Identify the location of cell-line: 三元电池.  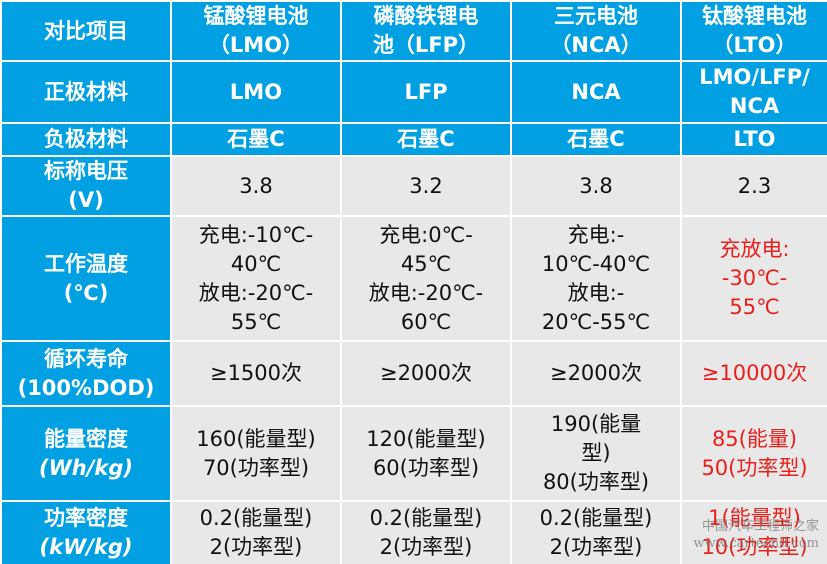
(596, 16).